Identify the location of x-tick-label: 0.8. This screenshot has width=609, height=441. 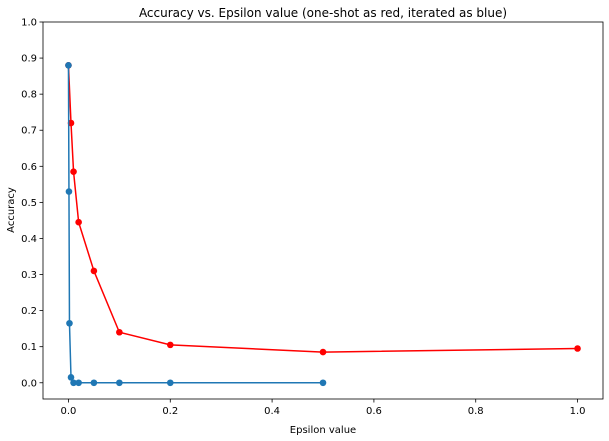
(476, 411).